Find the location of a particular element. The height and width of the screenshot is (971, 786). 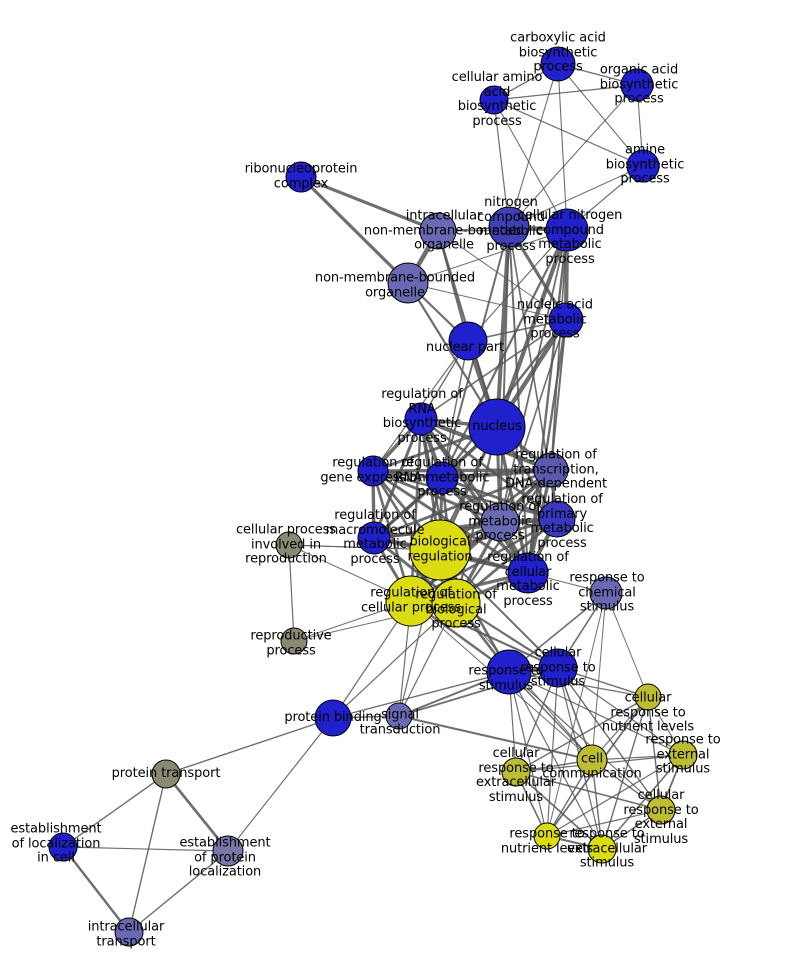

node-reg_cellular_metabolic is located at coordinates (528, 573).